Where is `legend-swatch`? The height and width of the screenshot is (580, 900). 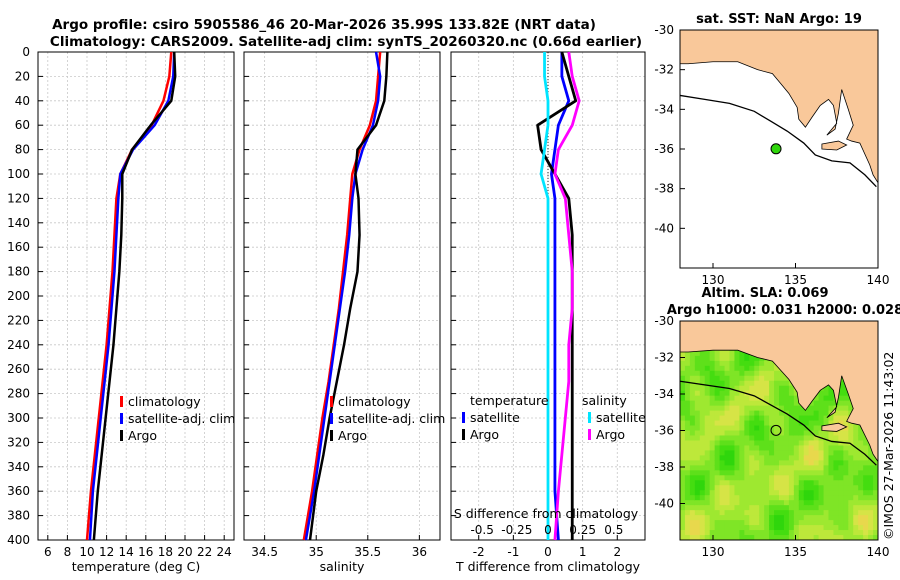
legend-swatch is located at coordinates (331, 418).